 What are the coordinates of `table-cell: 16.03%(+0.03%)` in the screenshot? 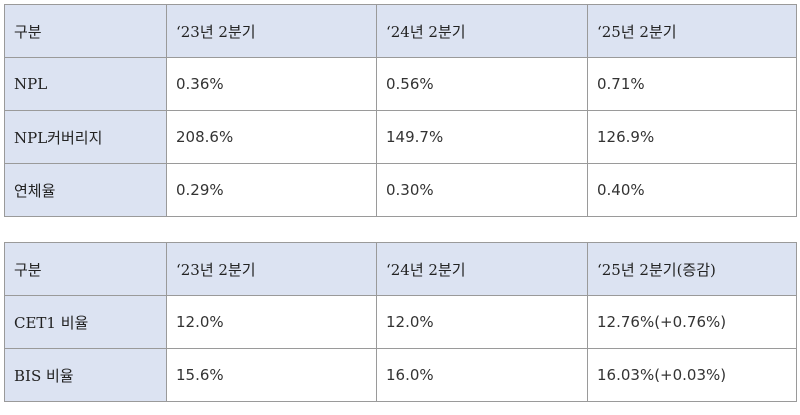 It's located at (692, 375).